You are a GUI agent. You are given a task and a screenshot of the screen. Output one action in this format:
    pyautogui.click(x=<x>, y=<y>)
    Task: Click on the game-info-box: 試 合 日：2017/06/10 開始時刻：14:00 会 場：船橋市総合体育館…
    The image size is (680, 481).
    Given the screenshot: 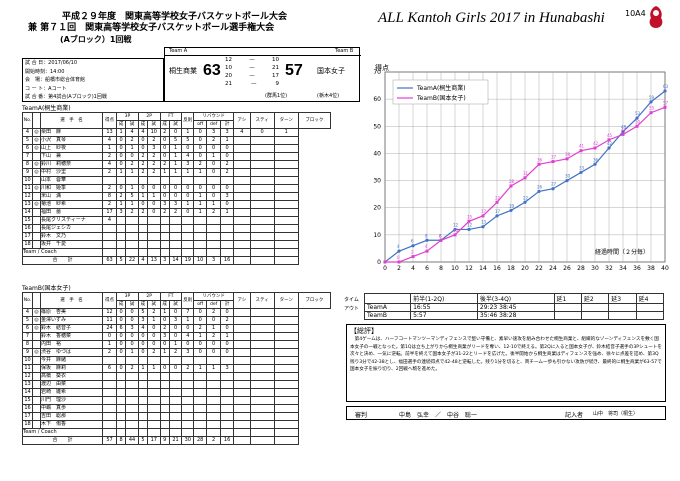 What is the action you would take?
    pyautogui.click(x=93, y=80)
    